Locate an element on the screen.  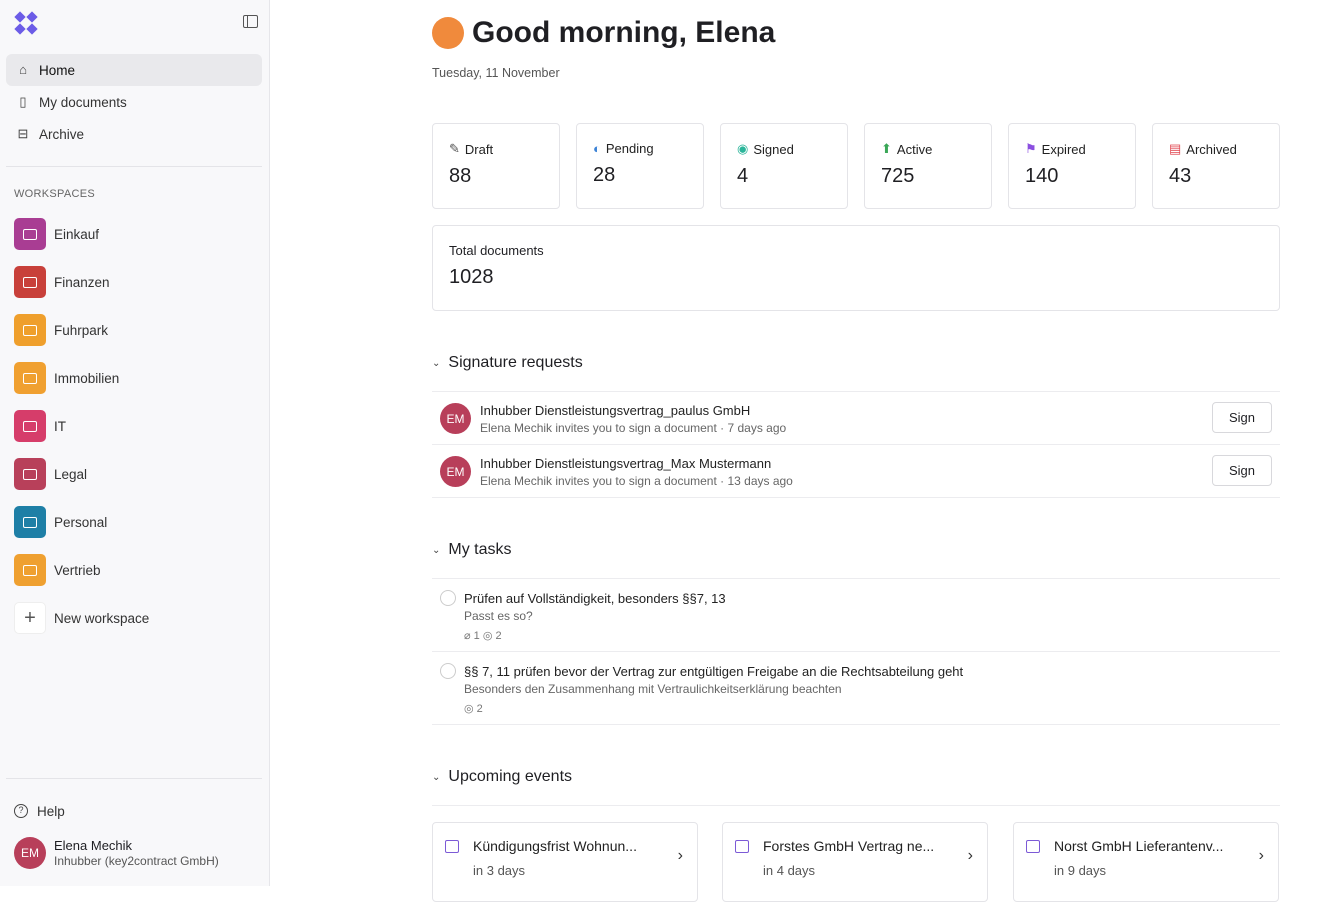
nav-label: Archive is located at coordinates (62, 134).